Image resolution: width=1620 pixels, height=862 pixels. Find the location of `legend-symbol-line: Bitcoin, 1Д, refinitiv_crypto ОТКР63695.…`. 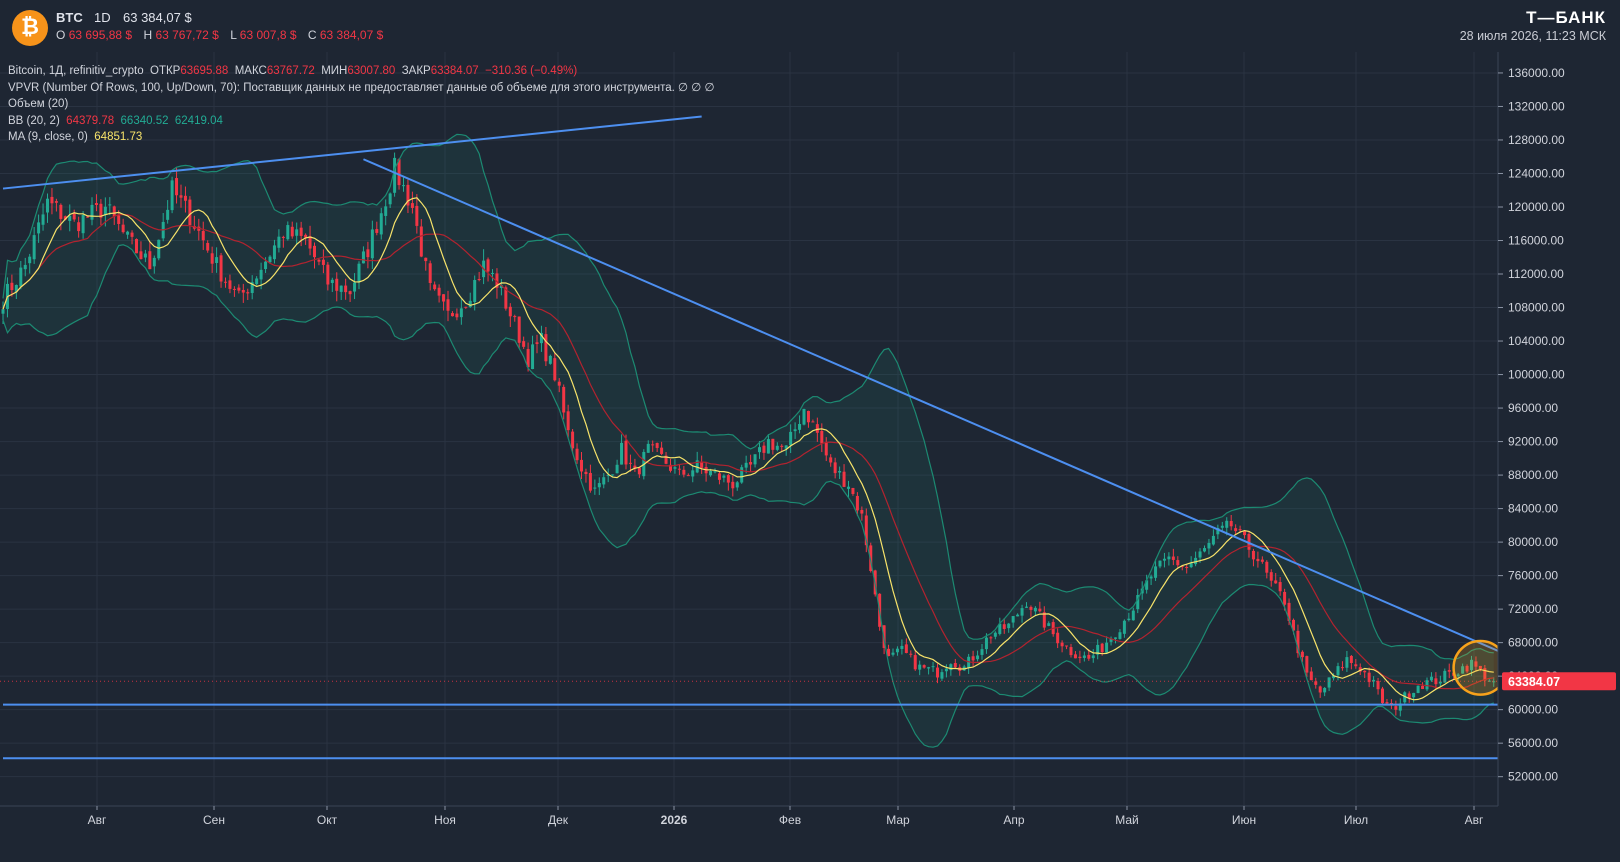

legend-symbol-line: Bitcoin, 1Д, refinitiv_crypto ОТКР63695.… is located at coordinates (361, 71).